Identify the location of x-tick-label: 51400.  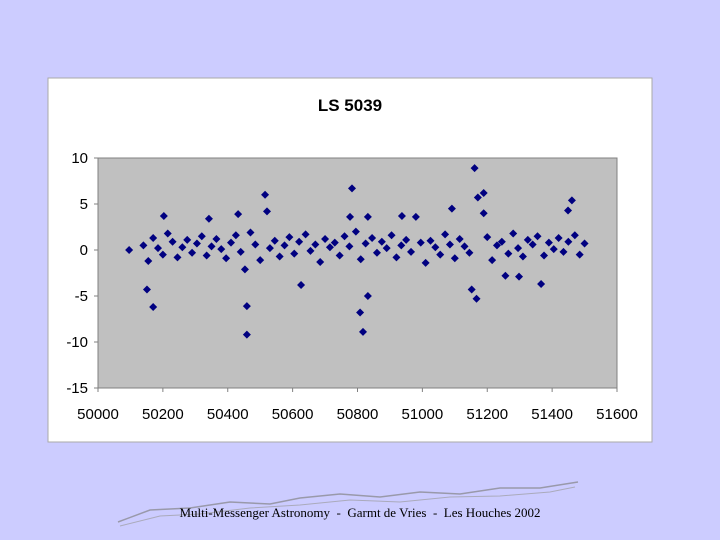
(552, 414).